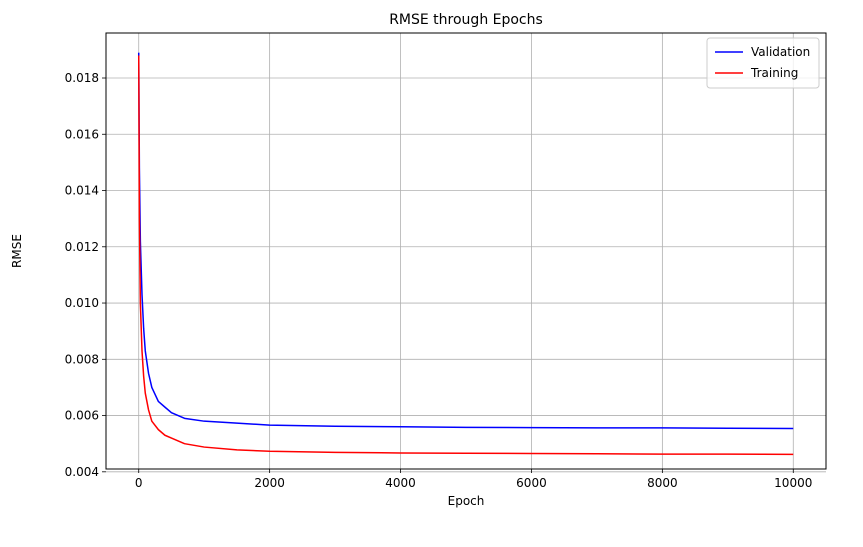 The height and width of the screenshot is (547, 863). What do you see at coordinates (466, 501) in the screenshot?
I see `x-axis-label: Epoch` at bounding box center [466, 501].